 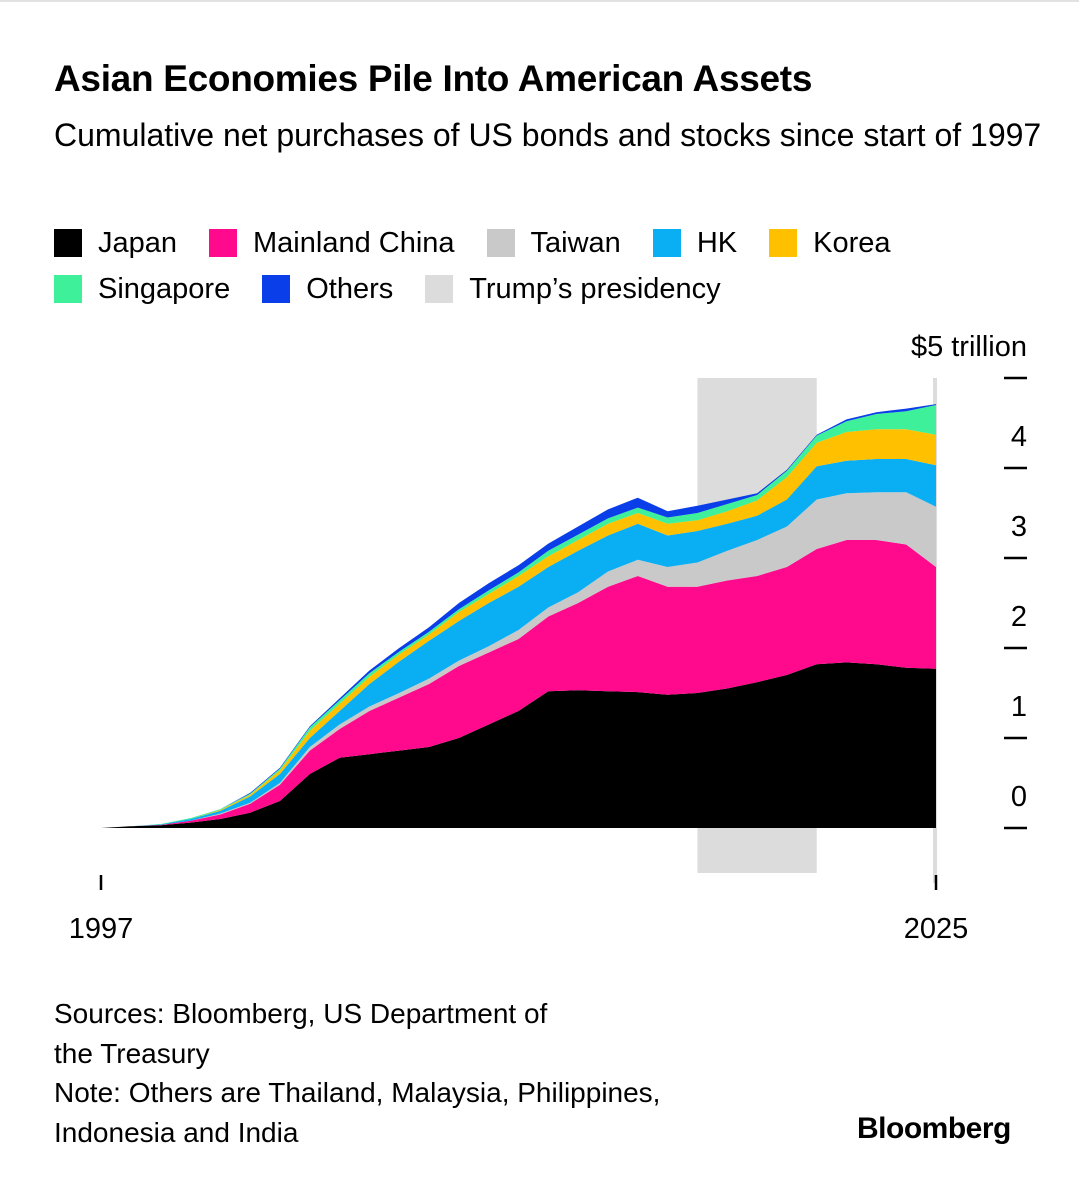 I want to click on y-tick-label: 3, so click(x=1019, y=527).